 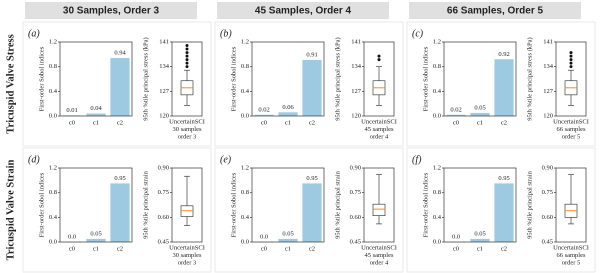 I want to click on y-axis-label: First-order Sobol indices, so click(x=41, y=78).